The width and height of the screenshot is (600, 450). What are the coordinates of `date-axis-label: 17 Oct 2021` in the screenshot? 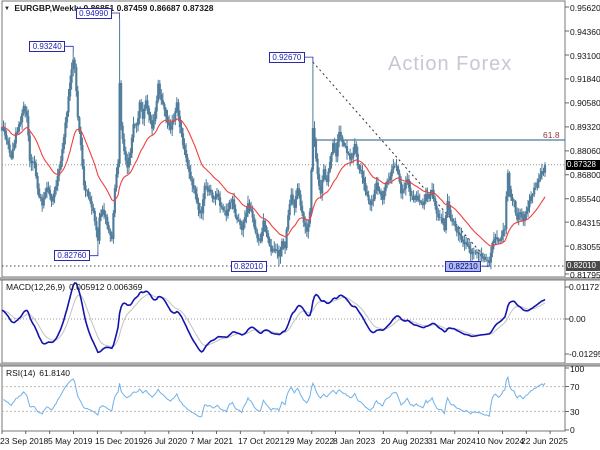 It's located at (261, 441).